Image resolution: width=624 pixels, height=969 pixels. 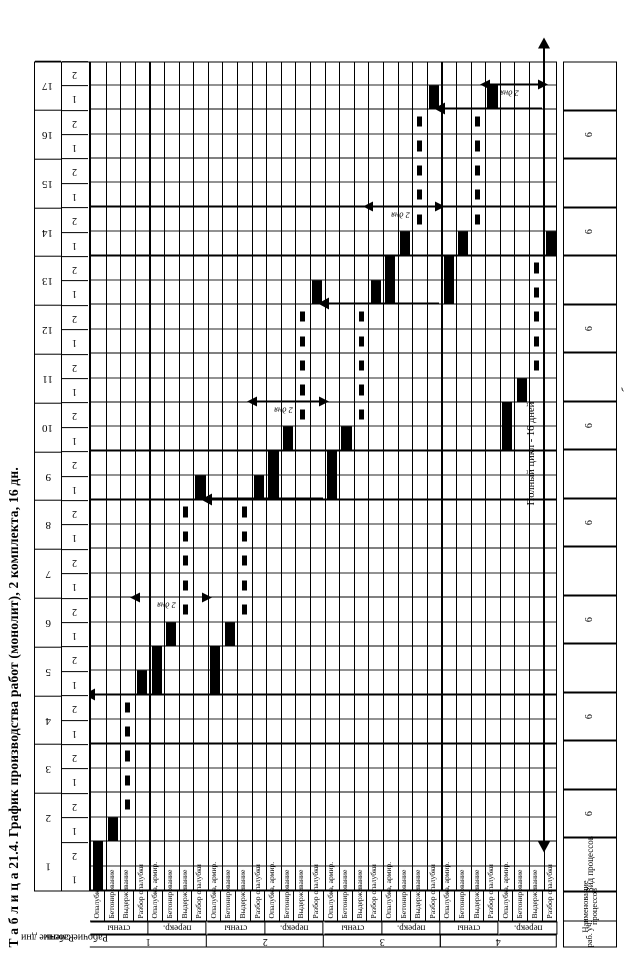 What do you see at coordinates (48, 280) in the screenshot?
I see `day-header-cell: 13` at bounding box center [48, 280].